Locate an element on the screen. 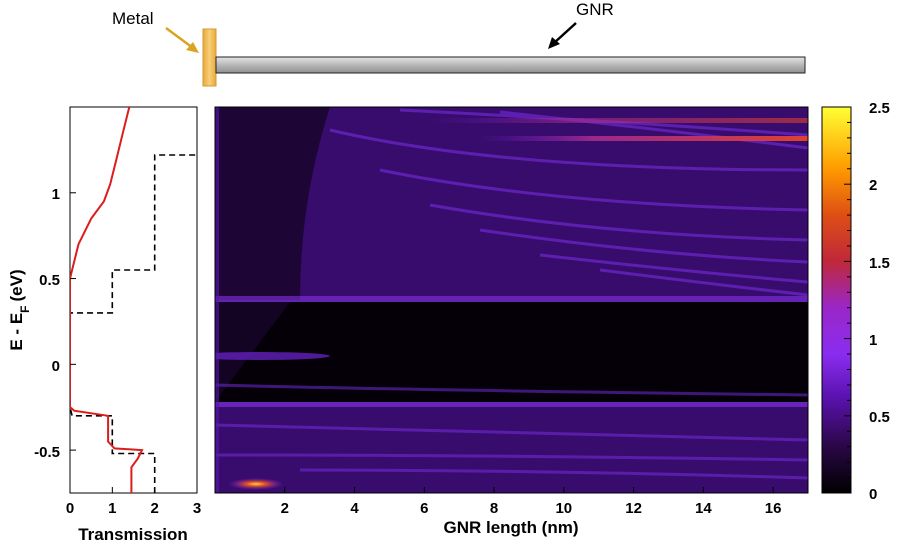  energy-y-tick-0: -0.5 is located at coordinates (47, 452).